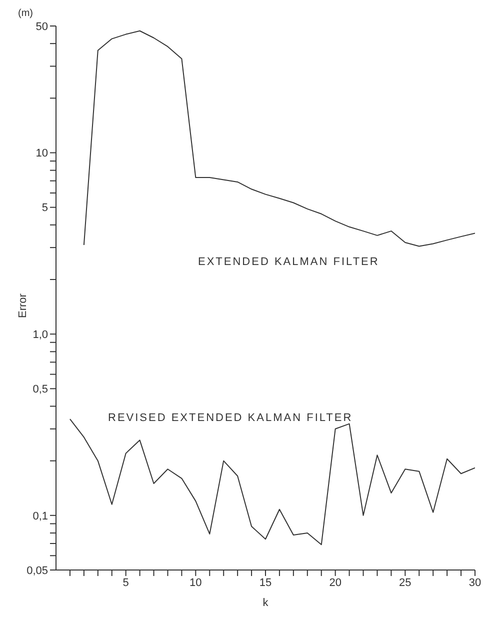 The height and width of the screenshot is (622, 497). I want to click on y-axis-title: Error, so click(22, 305).